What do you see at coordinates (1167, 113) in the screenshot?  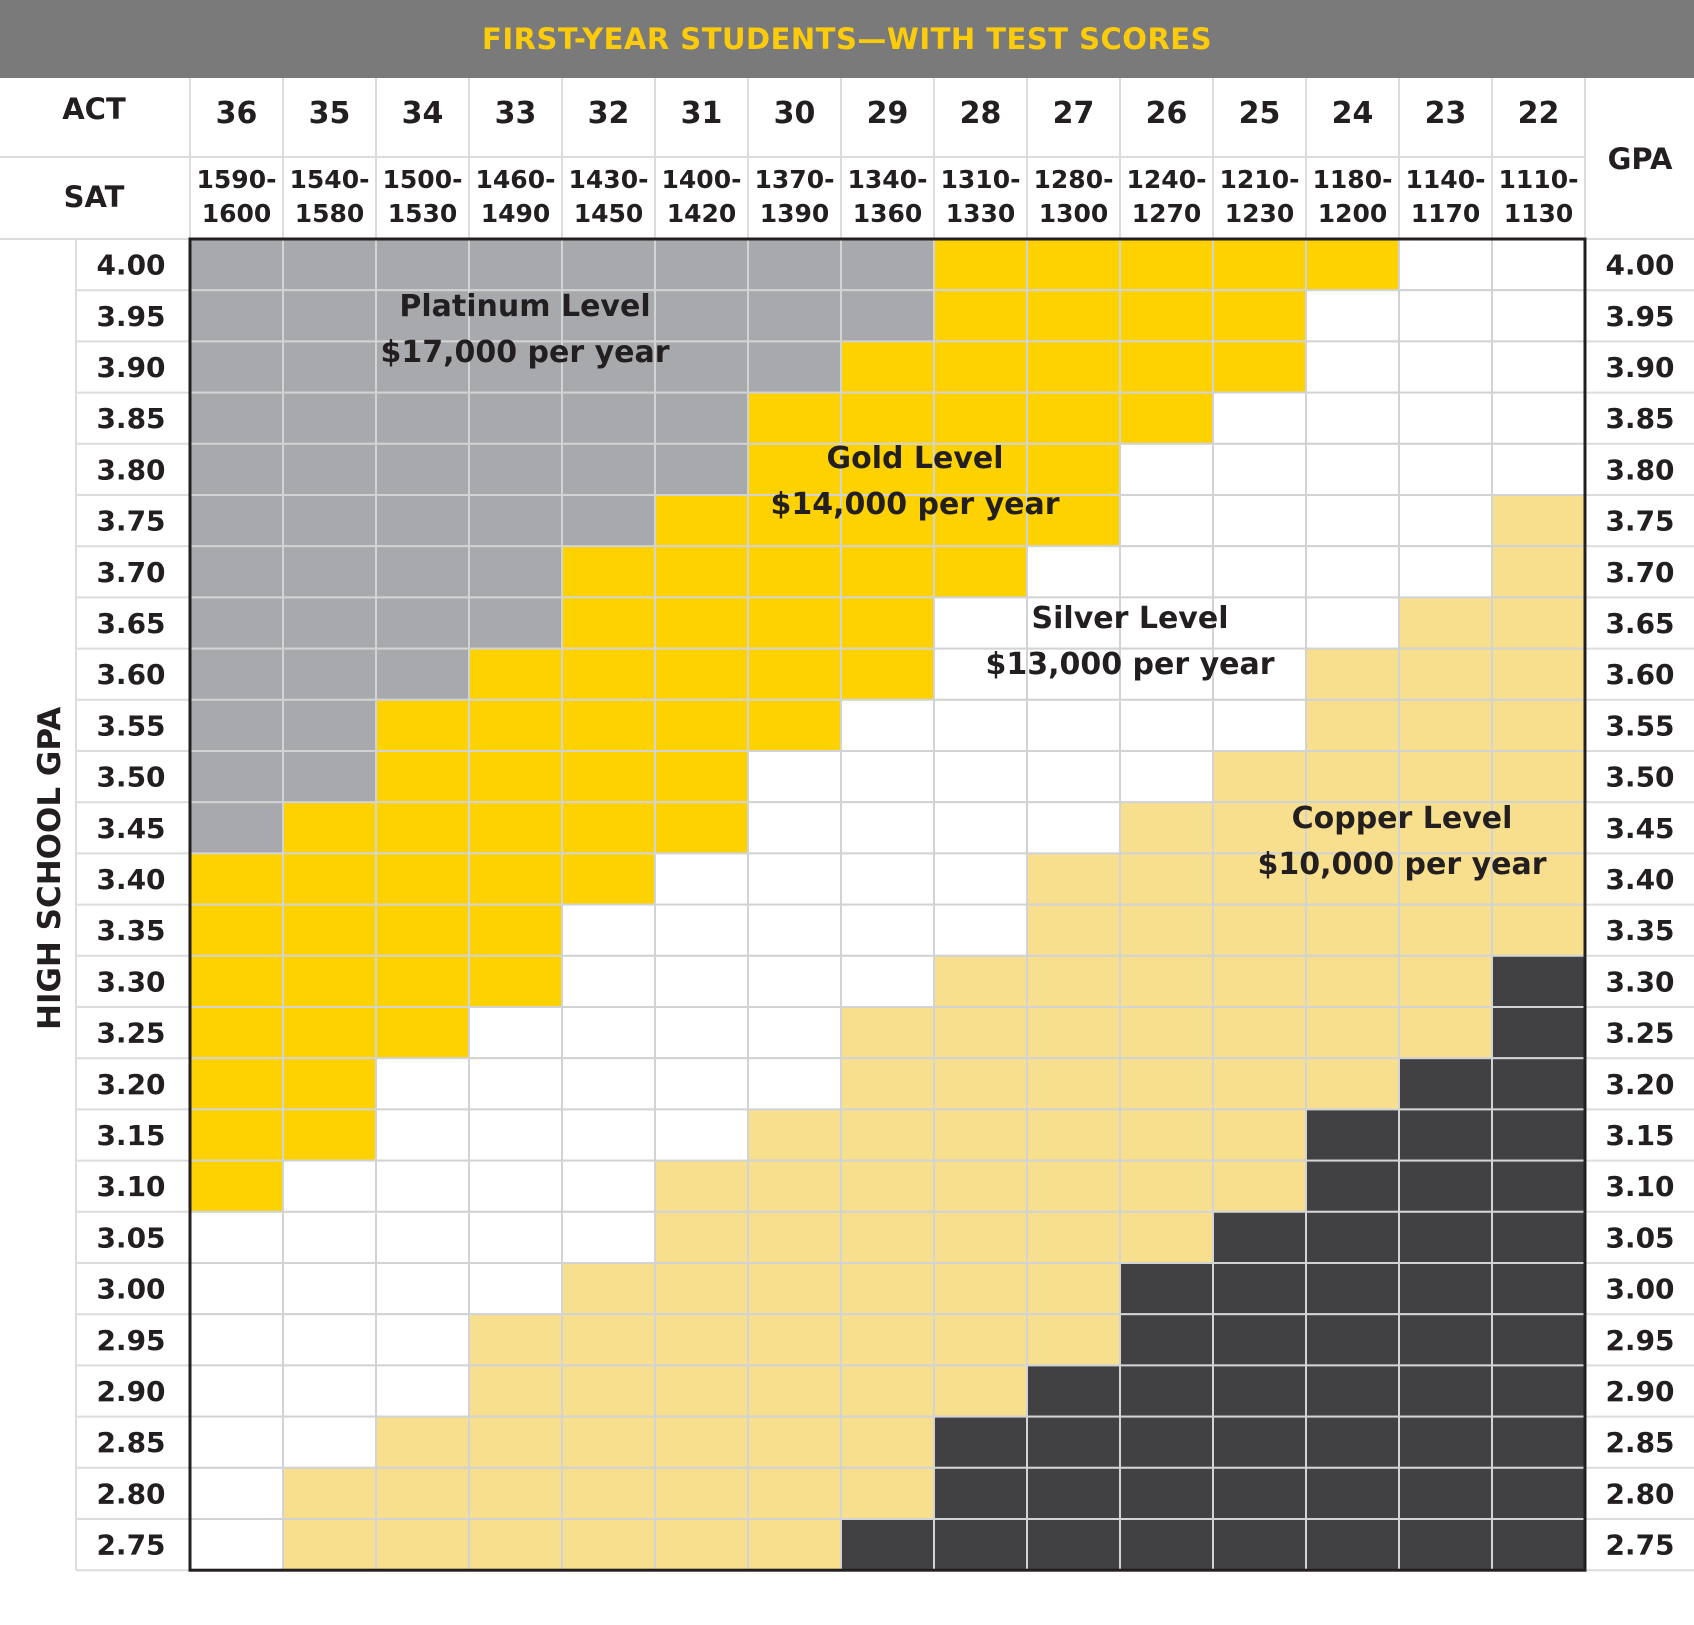 I see `act-score-label: 26` at bounding box center [1167, 113].